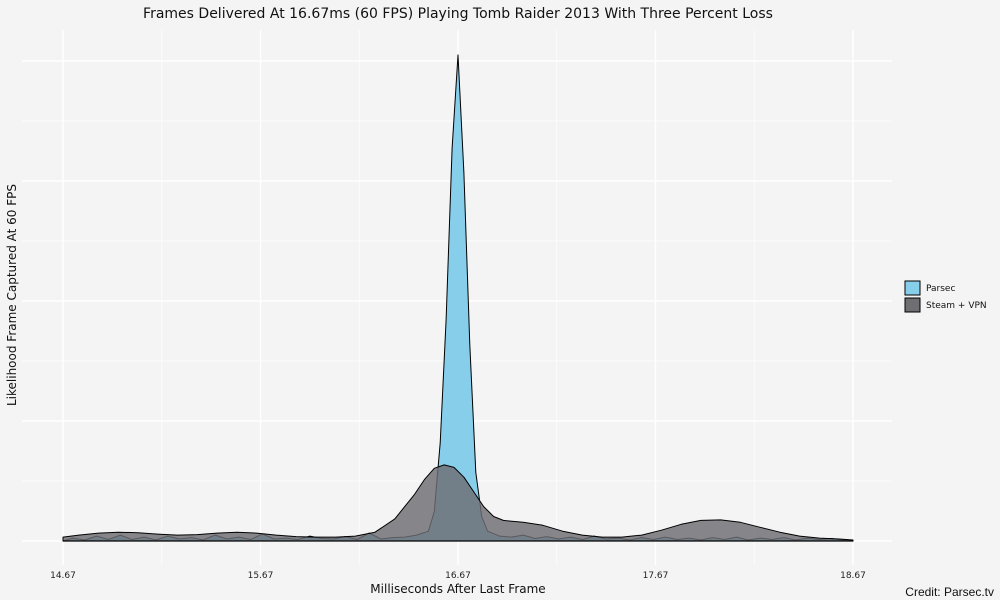 The height and width of the screenshot is (600, 1000). Describe the element at coordinates (956, 306) in the screenshot. I see `legend-label-steam-vpn: Steam + VPN` at that location.